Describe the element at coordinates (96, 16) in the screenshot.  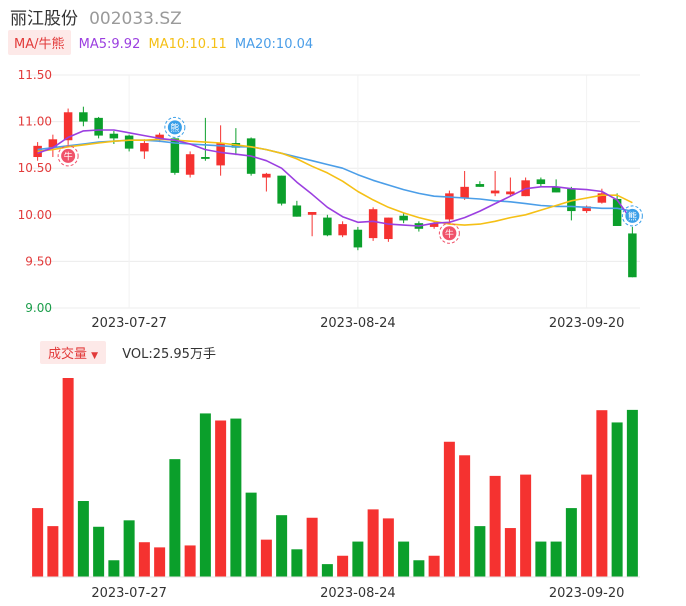
I see `stock-header: 丽江股份 002033.SZ` at that location.